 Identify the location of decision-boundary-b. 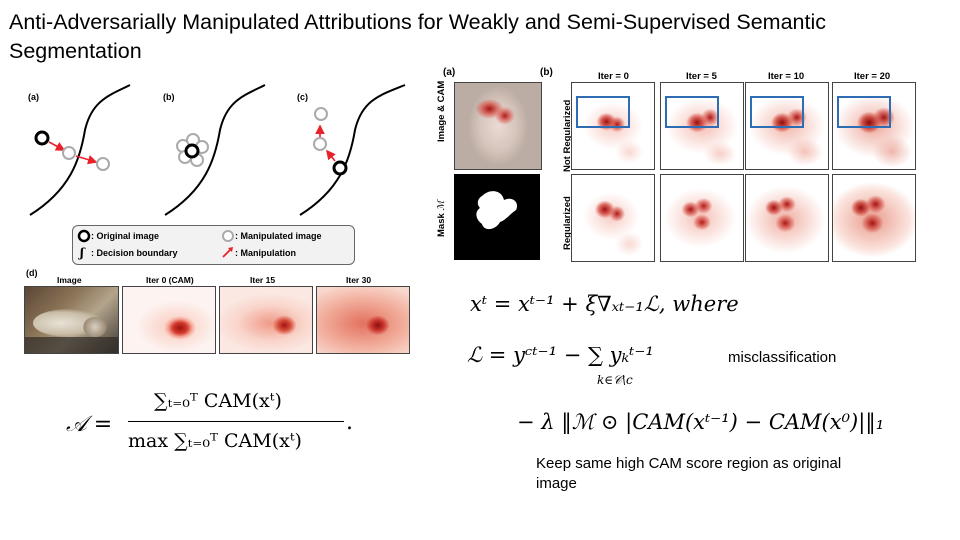
(215, 150).